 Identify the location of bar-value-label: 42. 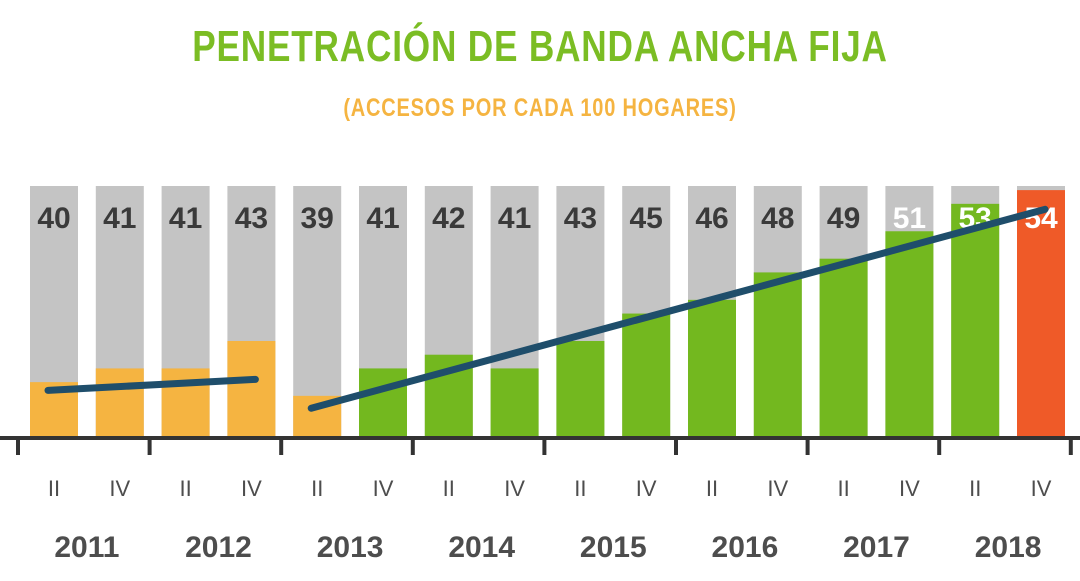
(448, 218).